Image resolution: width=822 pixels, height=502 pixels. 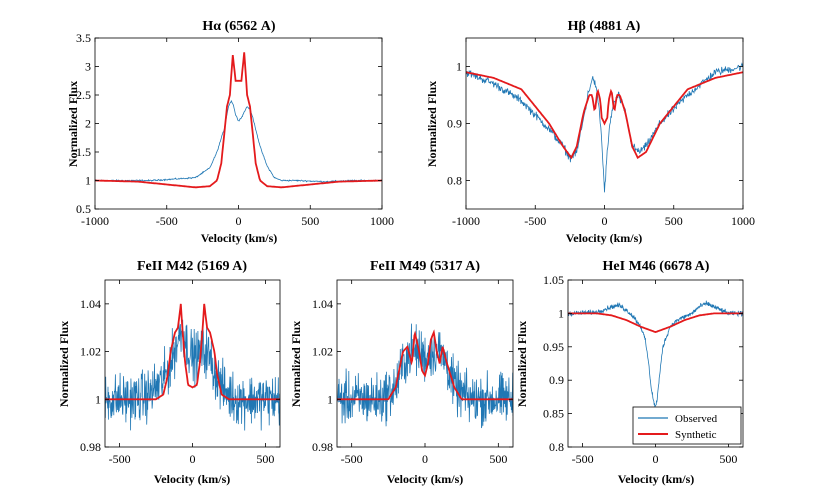 I want to click on y-tick-label: 2.5, so click(x=83, y=95).